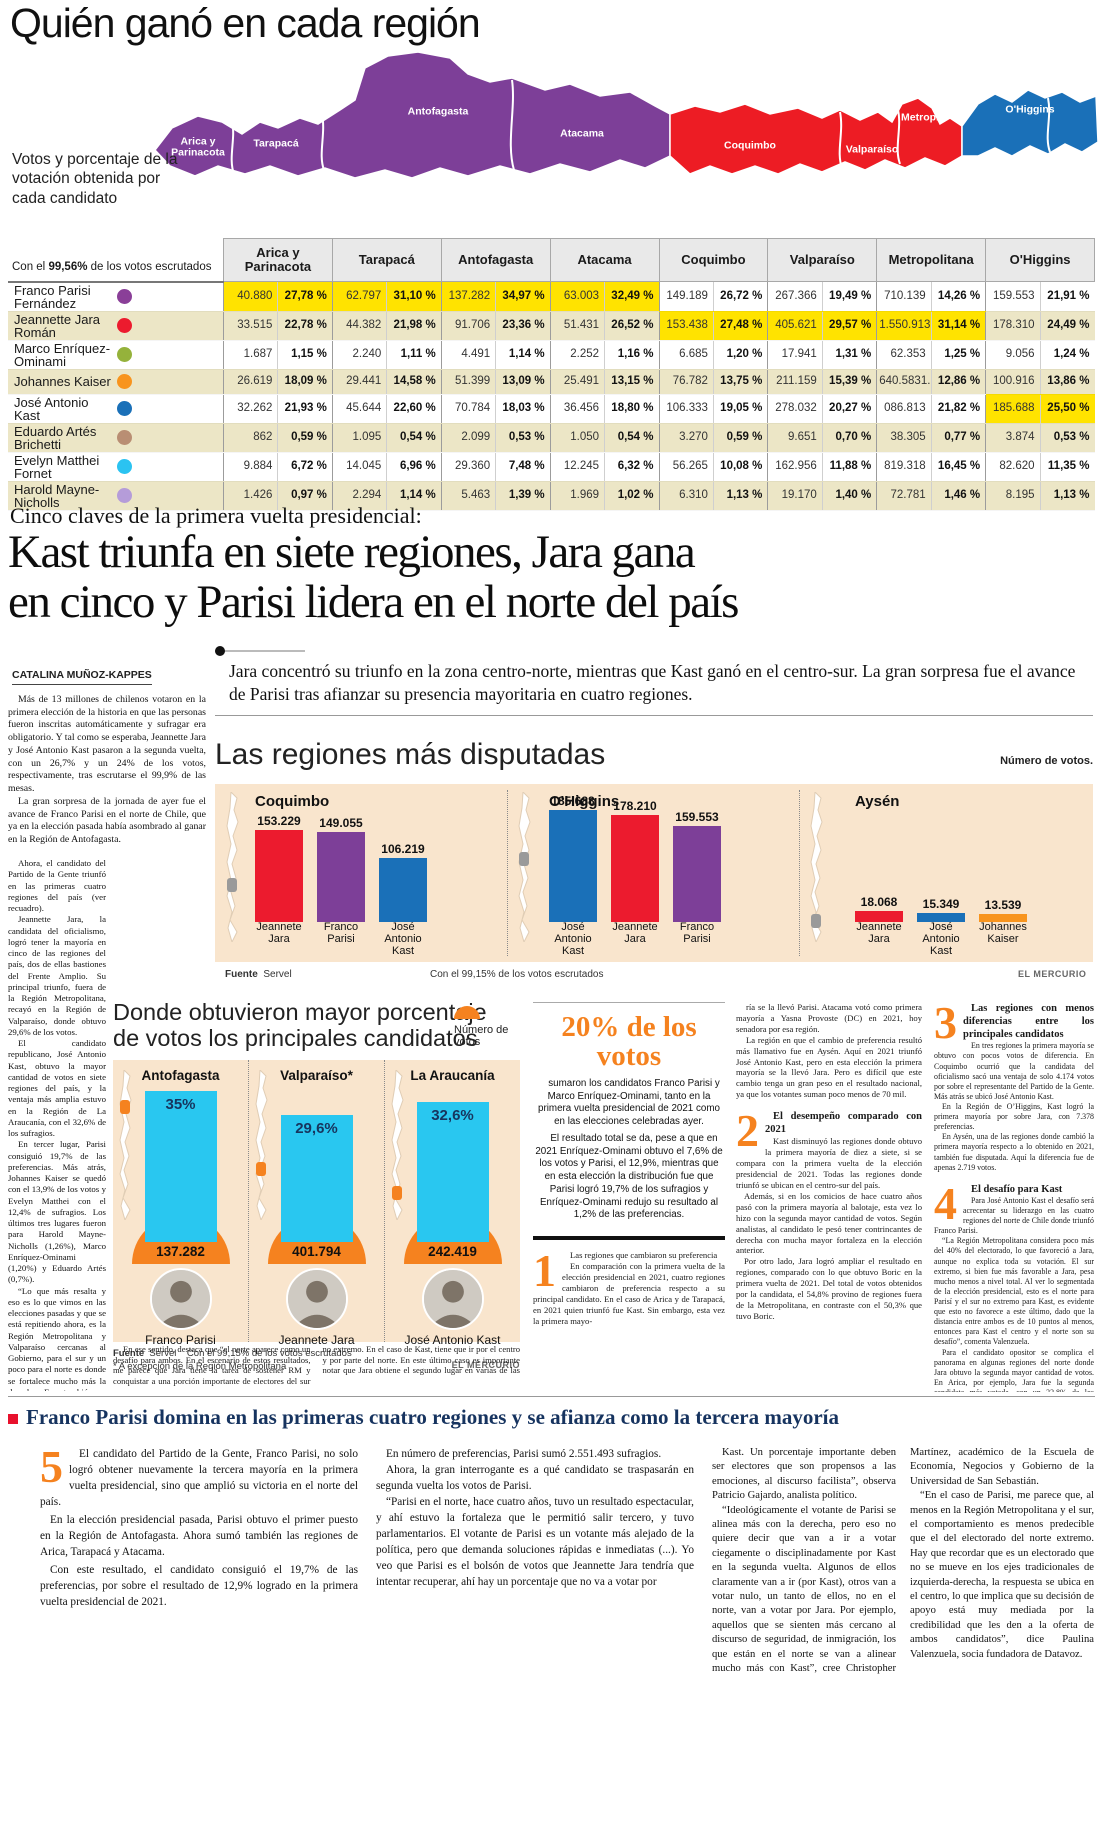  I want to click on percent-cell: 21,93 %, so click(305, 409).